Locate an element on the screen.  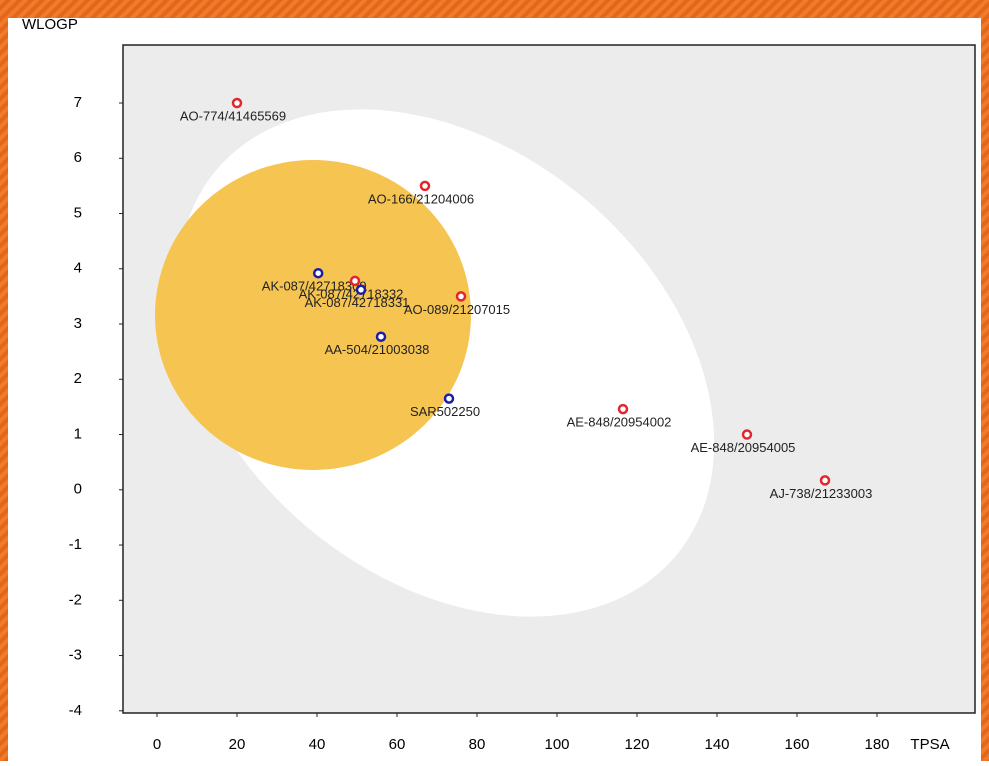
x-tick-label: 60 is located at coordinates (397, 744).